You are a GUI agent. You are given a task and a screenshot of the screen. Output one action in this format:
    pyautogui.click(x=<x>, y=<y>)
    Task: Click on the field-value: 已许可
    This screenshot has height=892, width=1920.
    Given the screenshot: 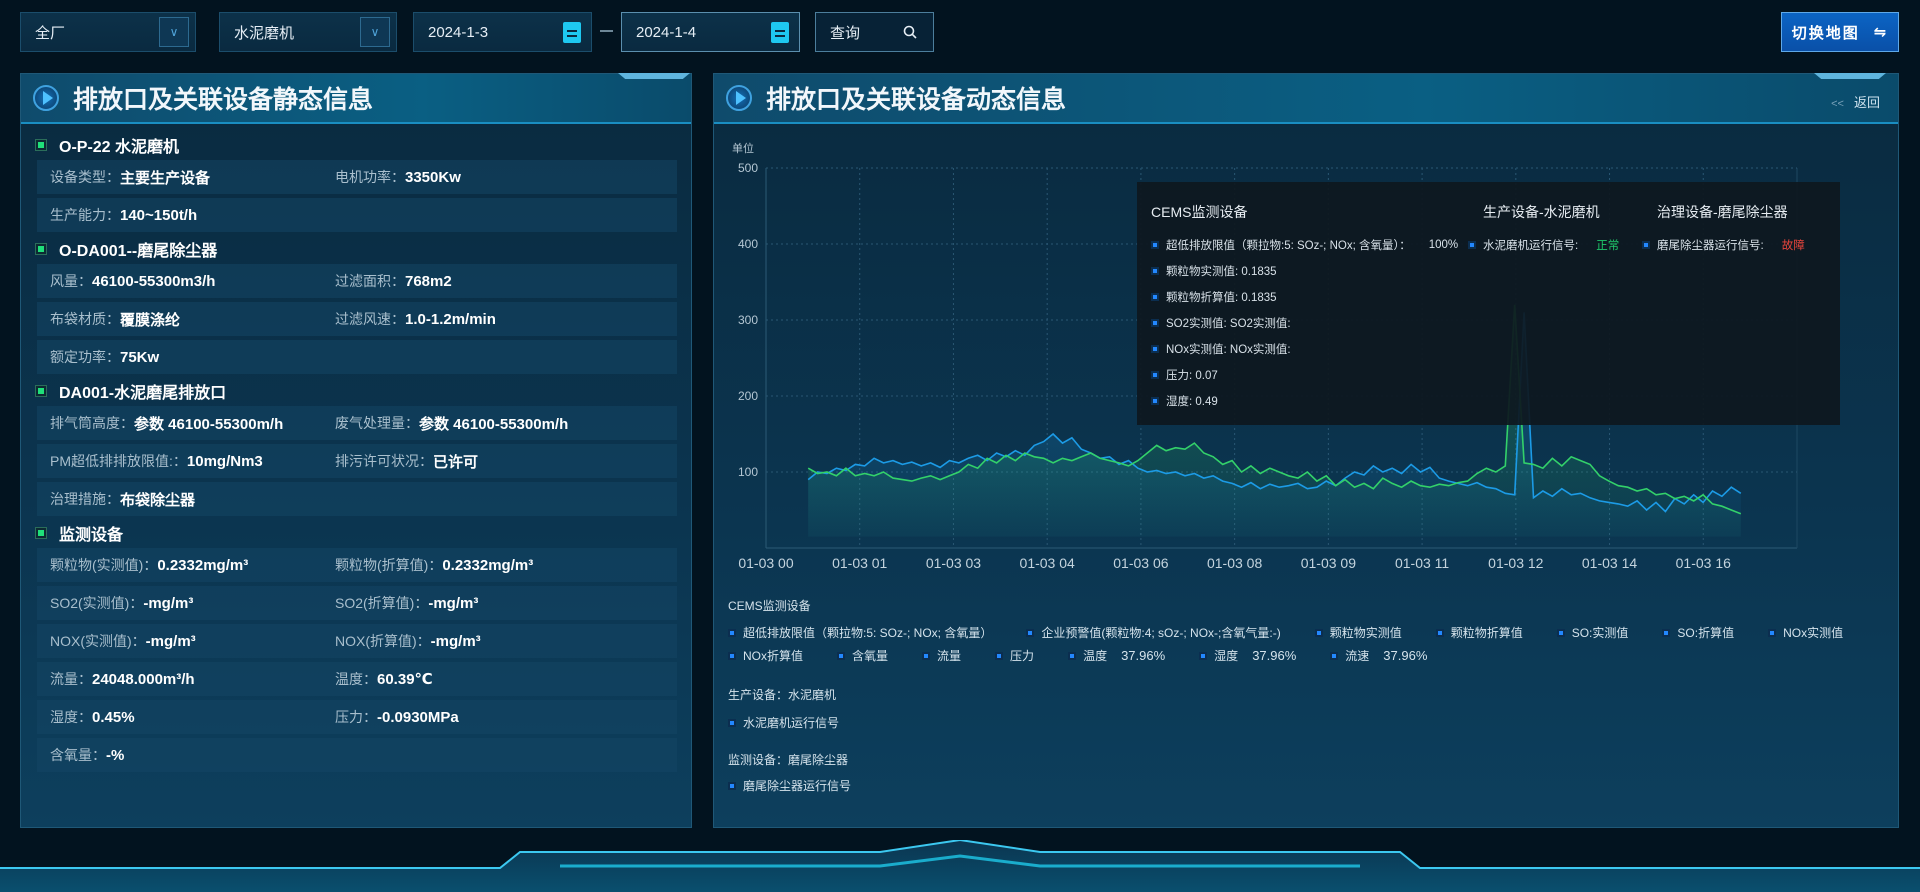 What is the action you would take?
    pyautogui.click(x=456, y=462)
    